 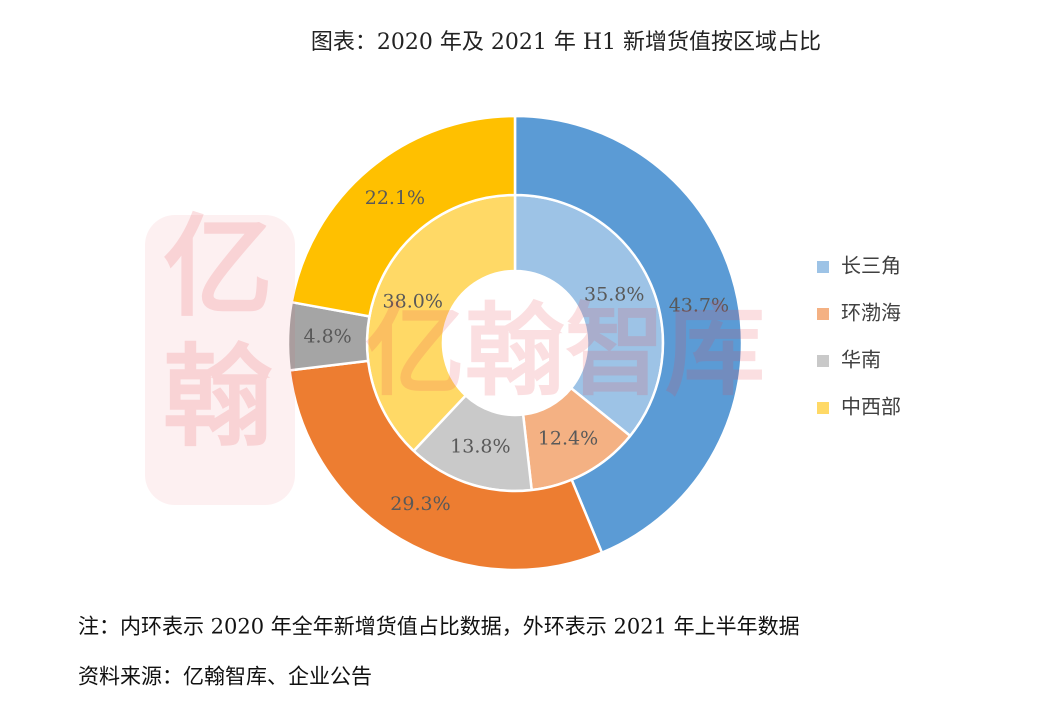 What do you see at coordinates (218, 397) in the screenshot?
I see `watermark: 翰` at bounding box center [218, 397].